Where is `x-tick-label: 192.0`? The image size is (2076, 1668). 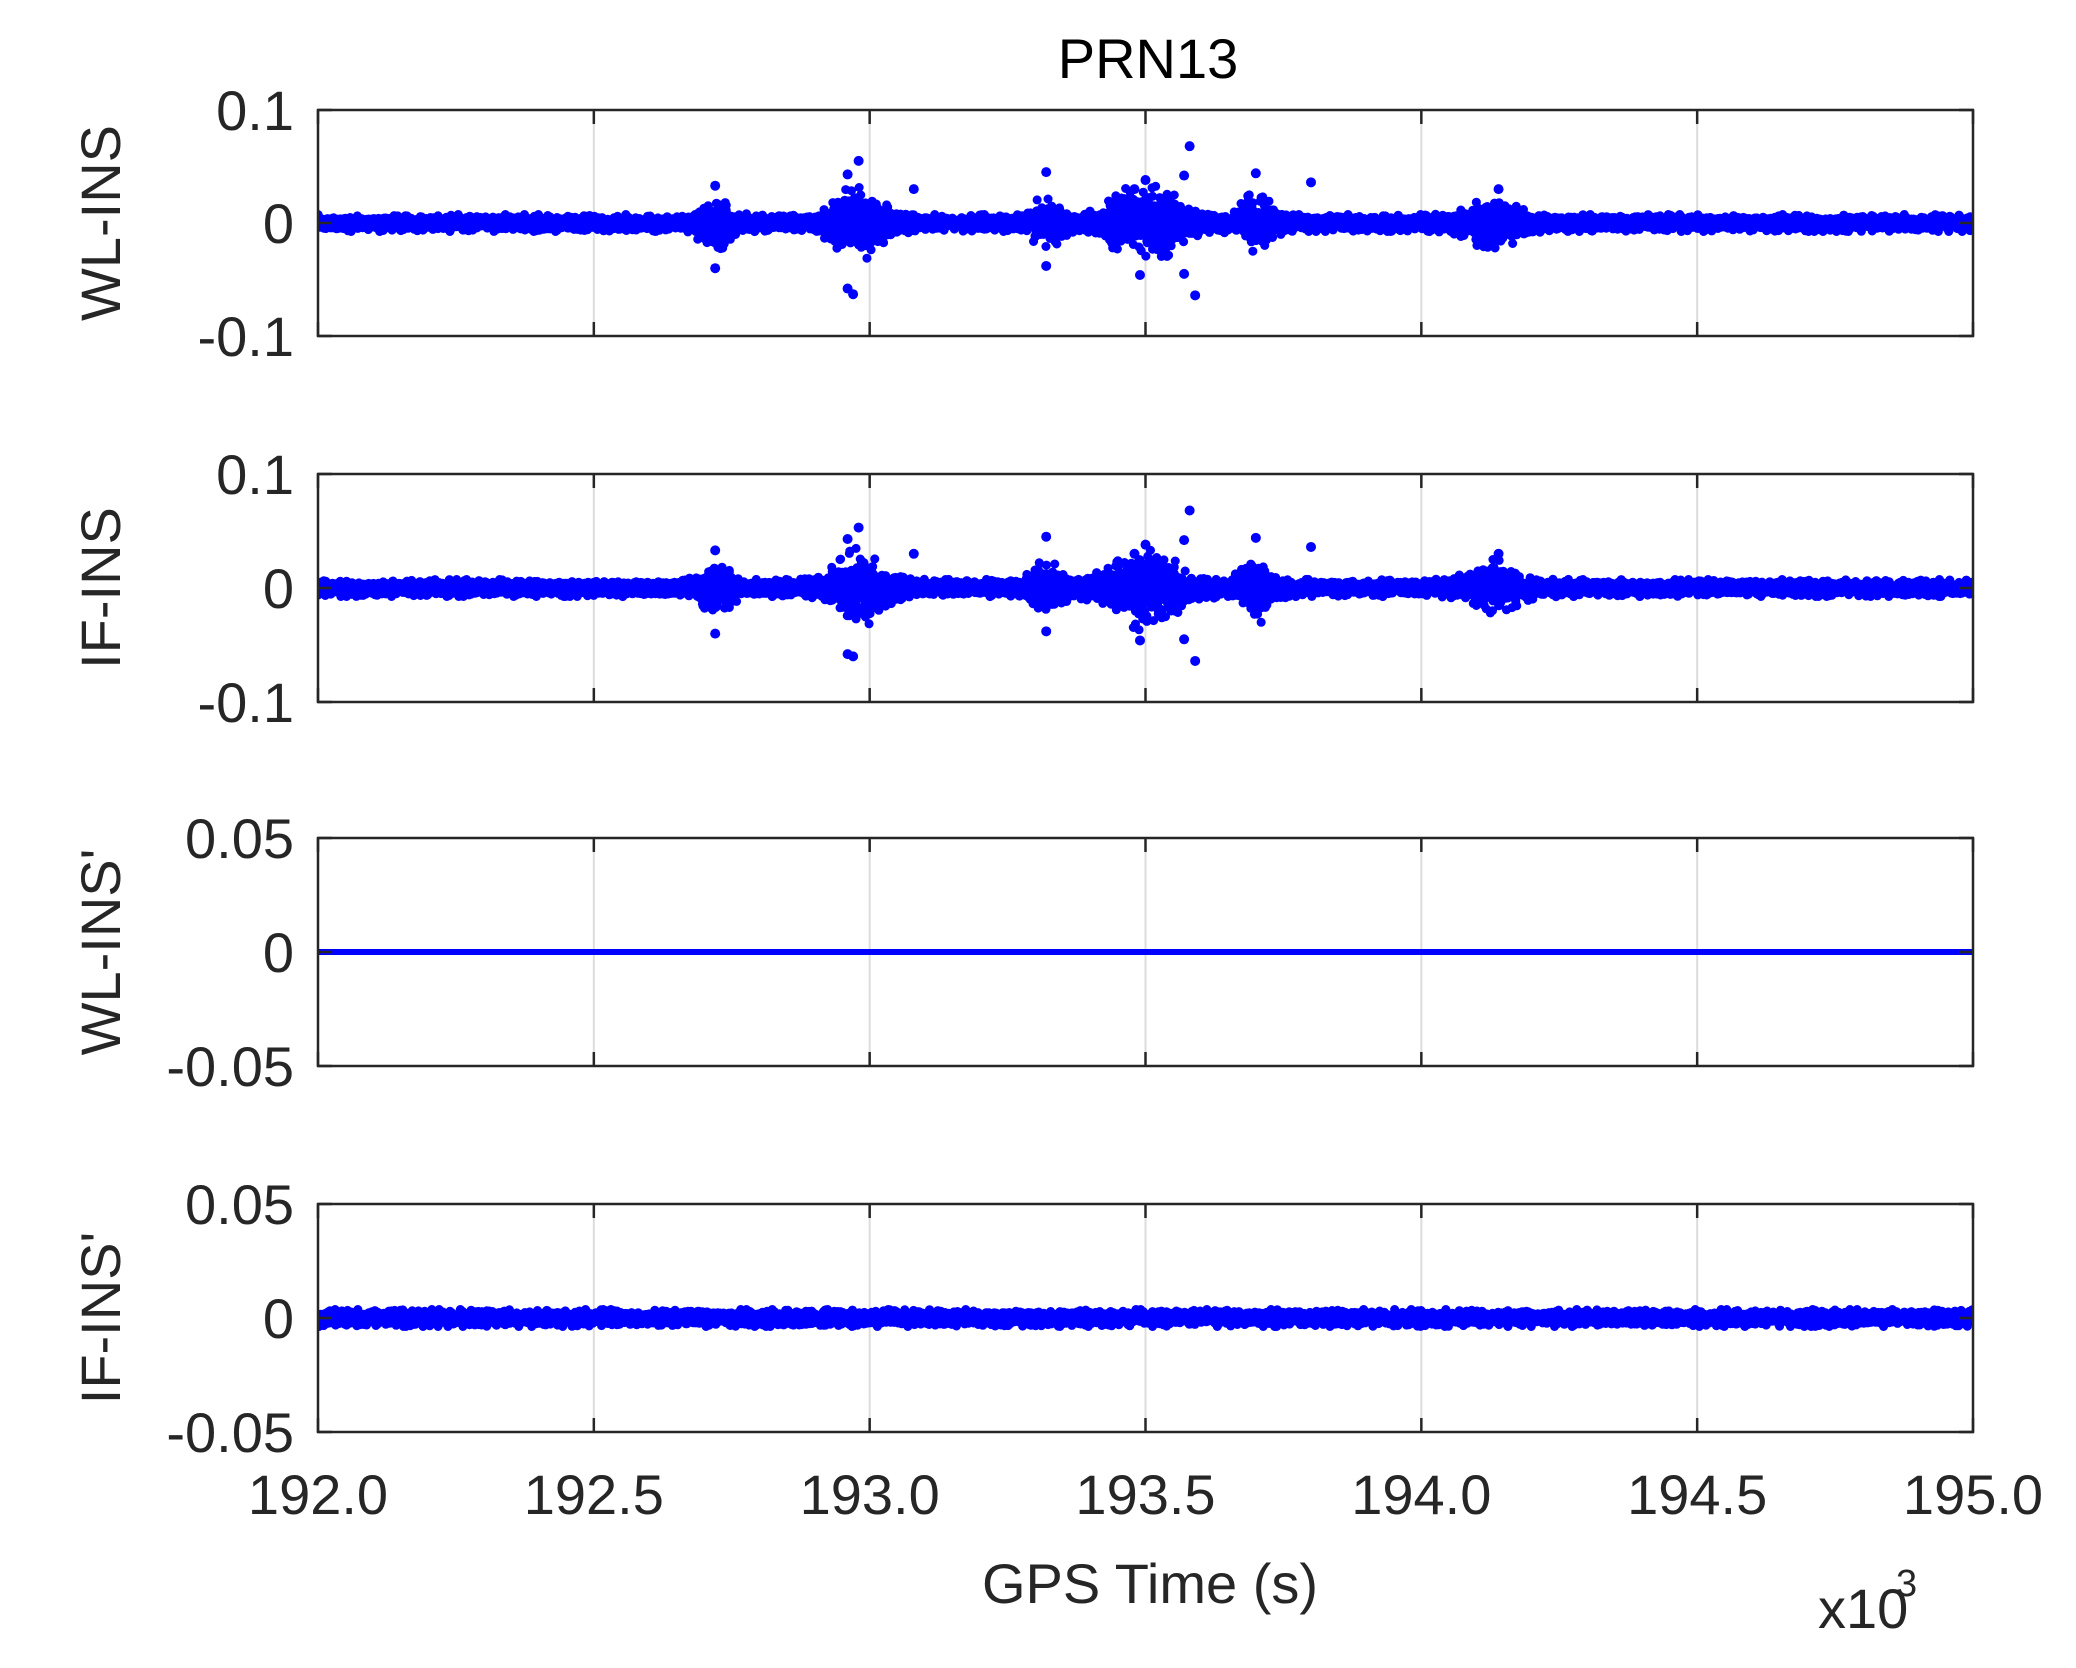 x-tick-label: 192.0 is located at coordinates (318, 1494).